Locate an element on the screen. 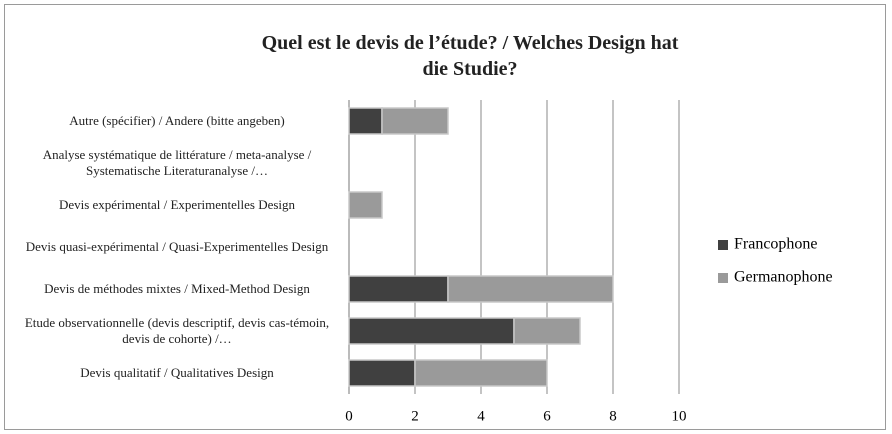 The height and width of the screenshot is (434, 892). x-tick-label: 4 is located at coordinates (481, 416).